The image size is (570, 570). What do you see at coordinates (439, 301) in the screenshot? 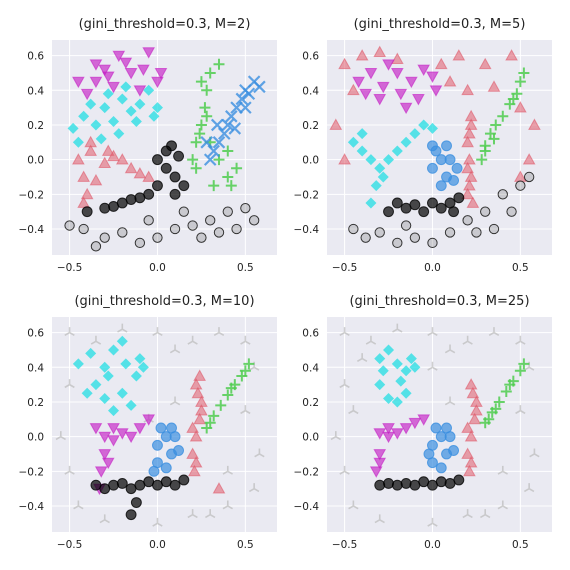
I see `subplot-title: (gini_threshold=0.3, M=25)` at bounding box center [439, 301].